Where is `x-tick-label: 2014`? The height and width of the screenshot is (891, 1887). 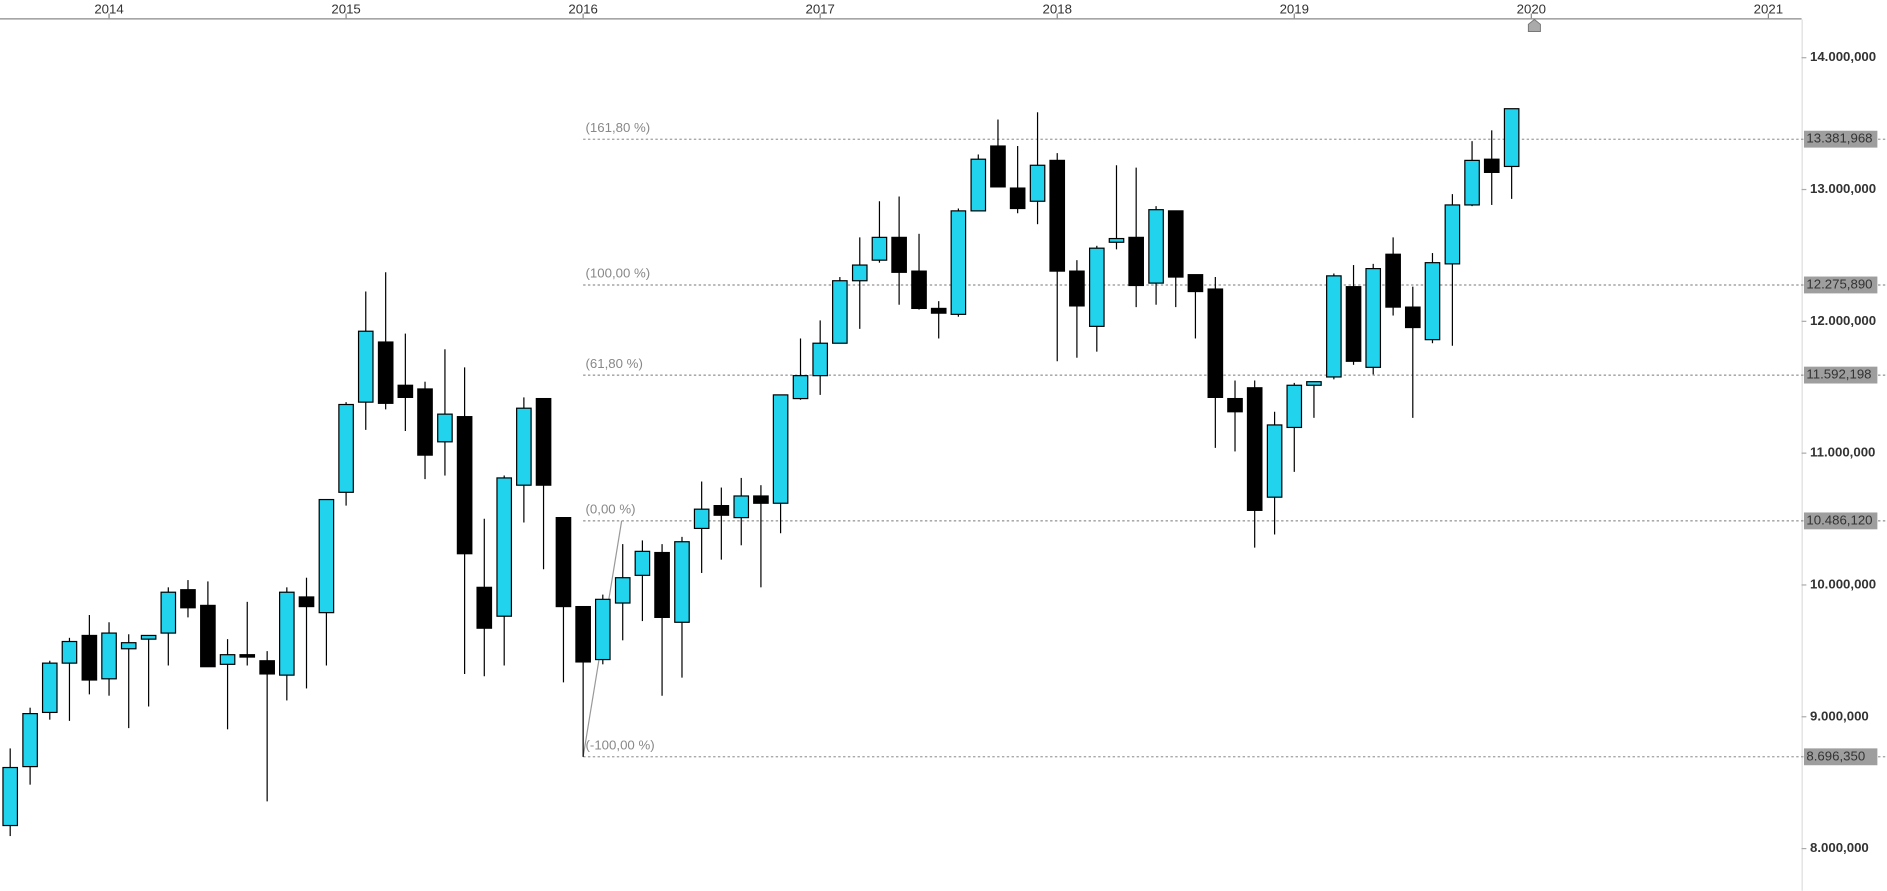
x-tick-label: 2014 is located at coordinates (108, 8).